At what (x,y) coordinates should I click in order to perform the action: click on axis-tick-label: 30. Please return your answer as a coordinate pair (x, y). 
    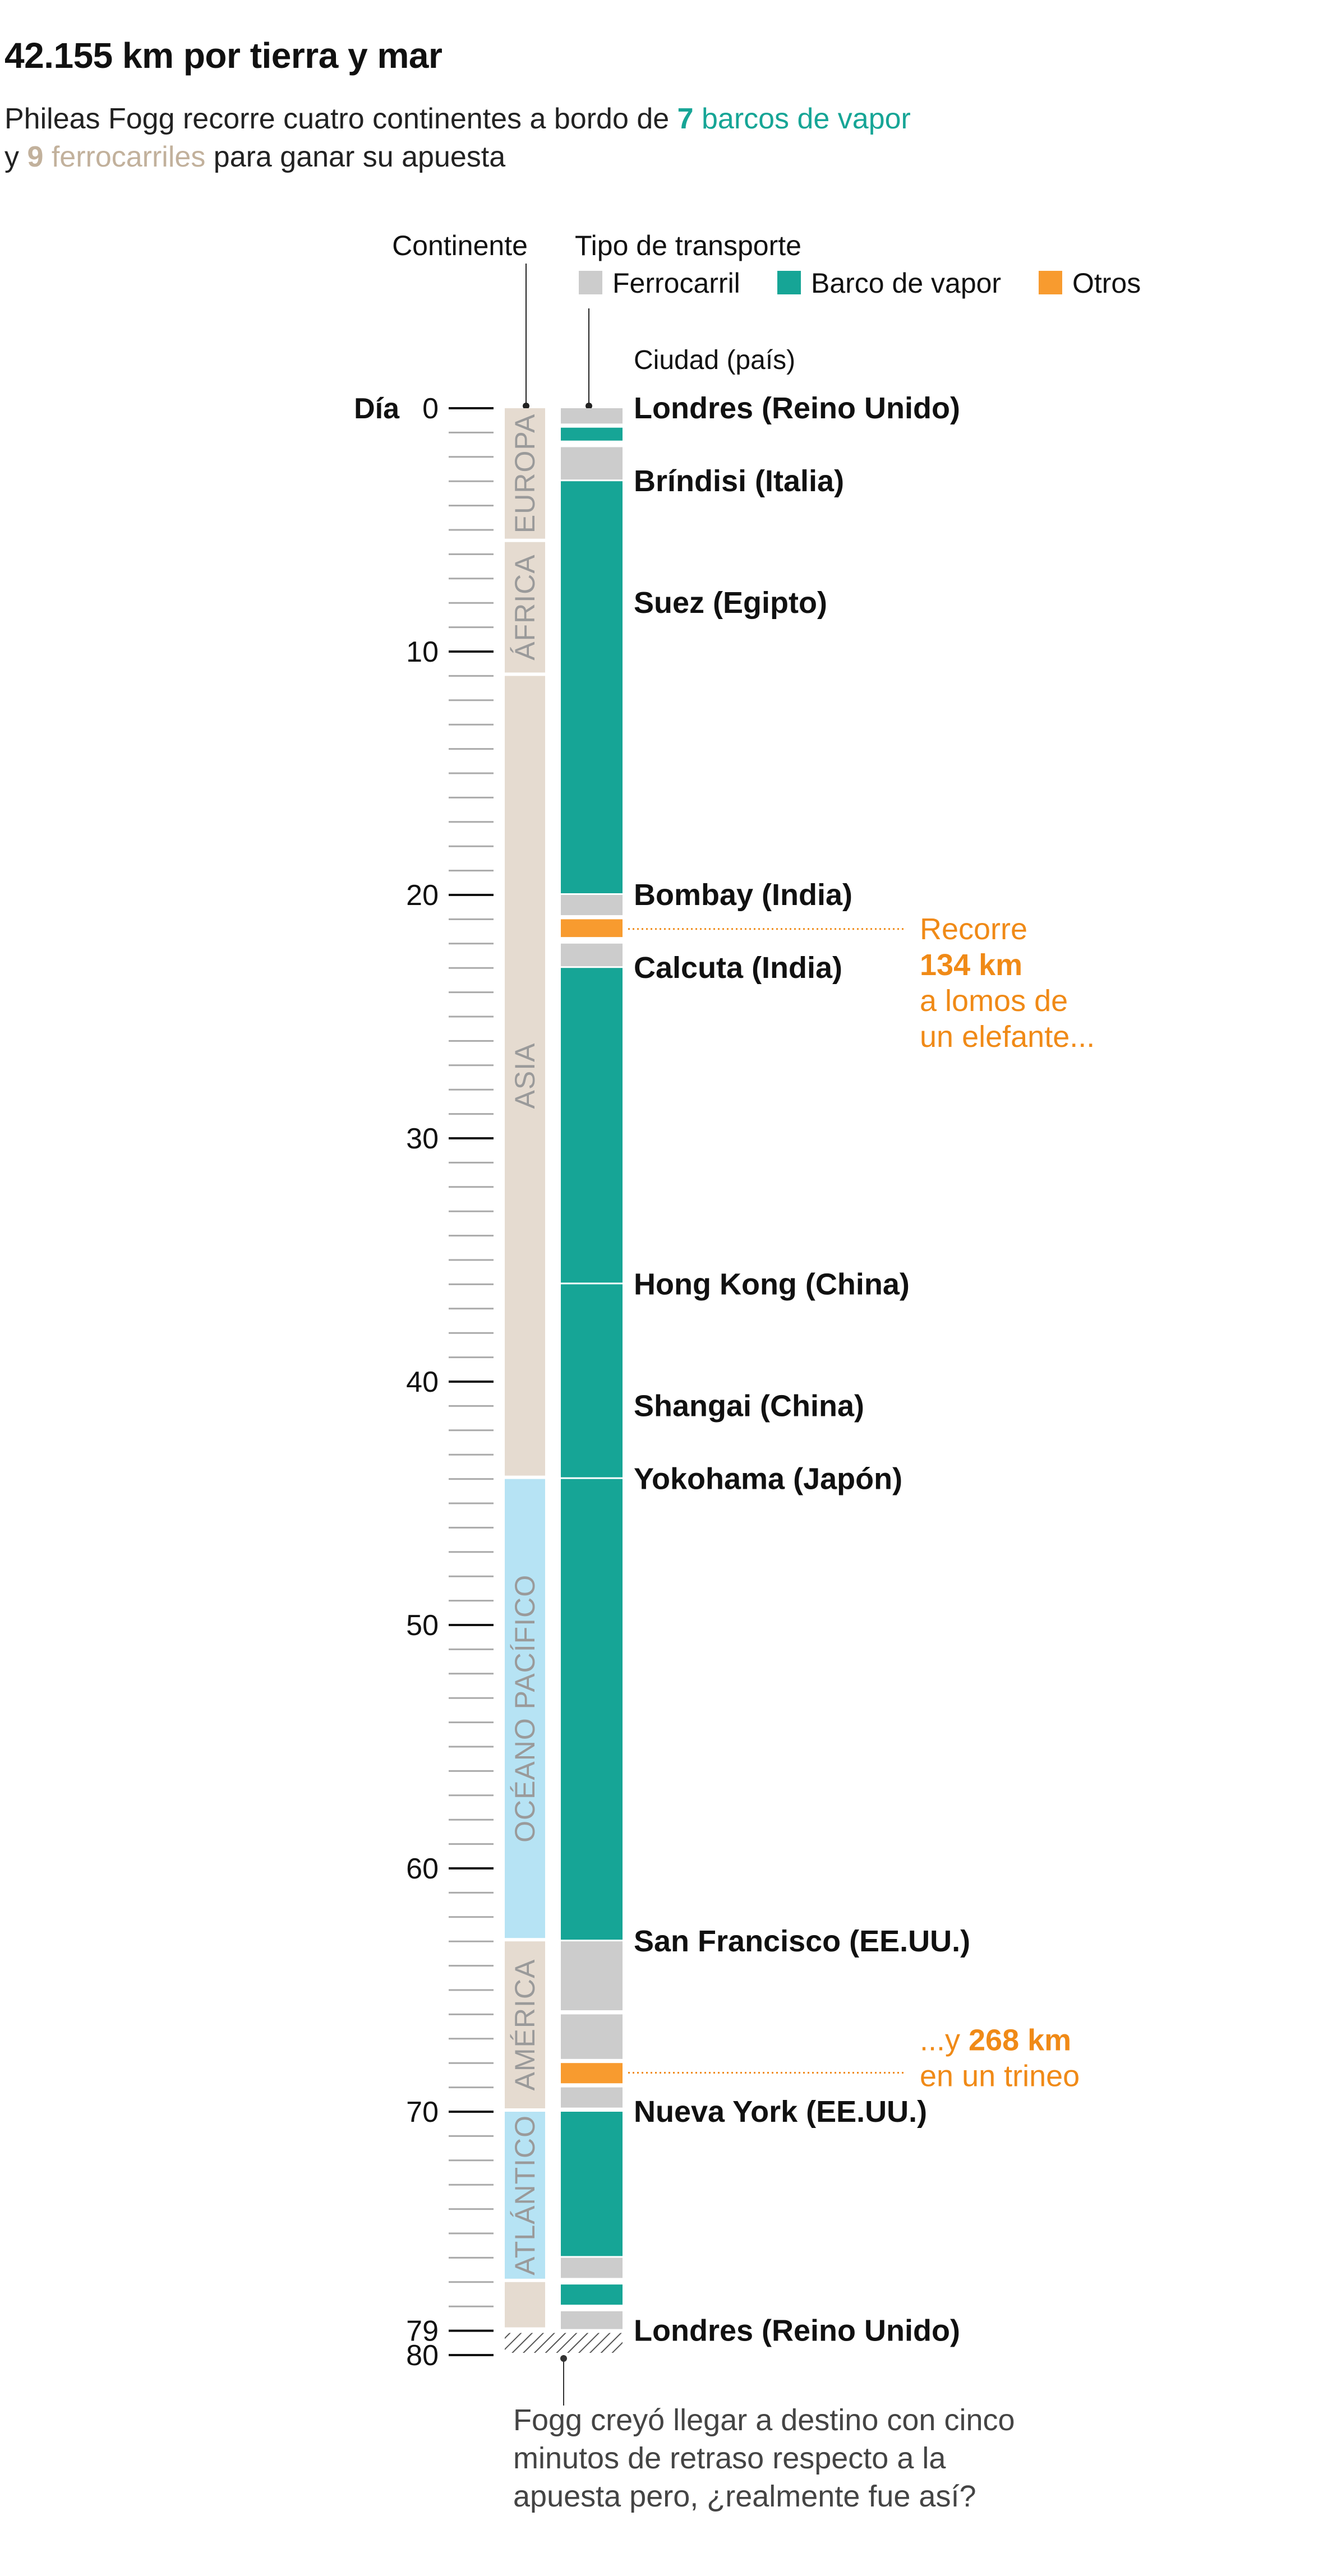
    Looking at the image, I should click on (422, 1139).